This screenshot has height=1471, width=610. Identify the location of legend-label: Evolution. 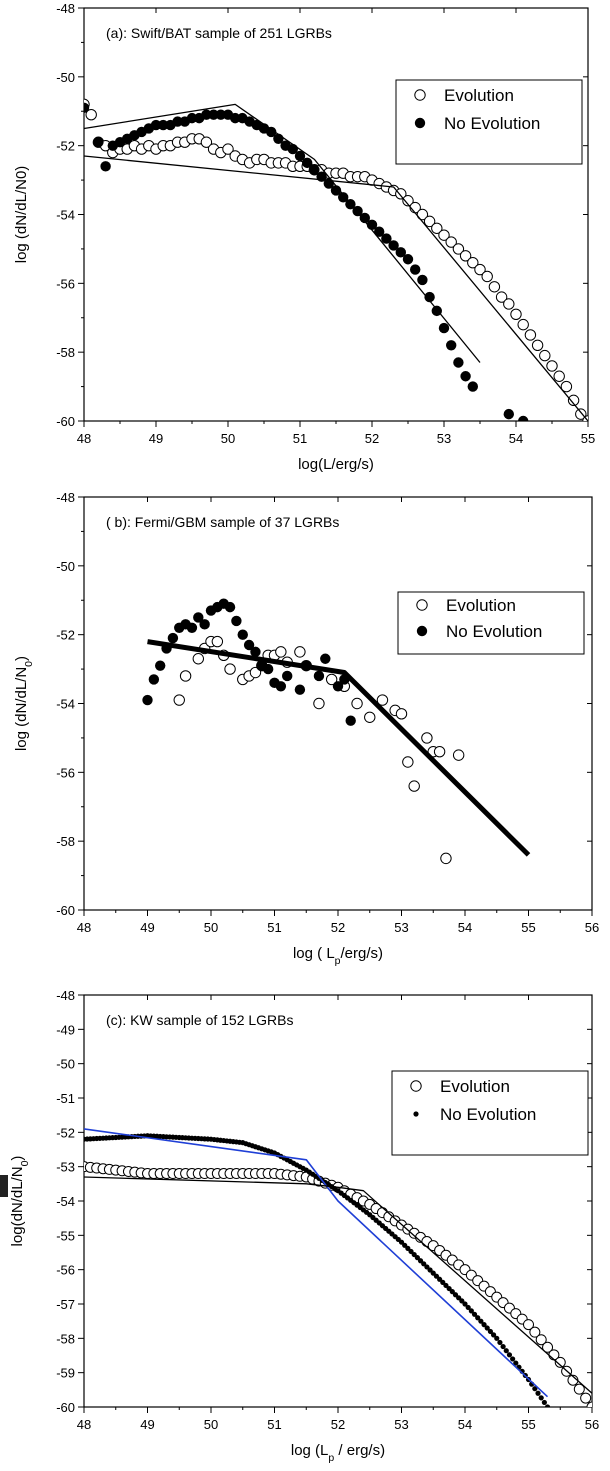
(479, 95).